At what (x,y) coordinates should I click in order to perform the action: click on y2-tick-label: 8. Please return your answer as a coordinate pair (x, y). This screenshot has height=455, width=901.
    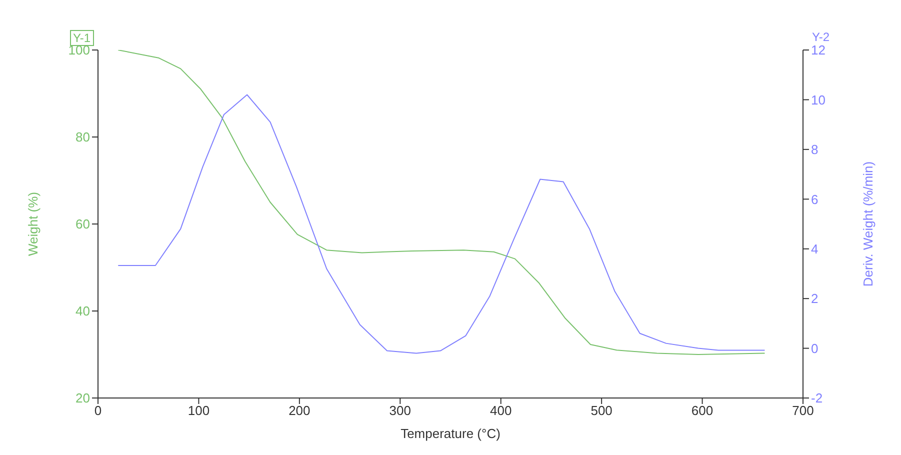
    Looking at the image, I should click on (814, 150).